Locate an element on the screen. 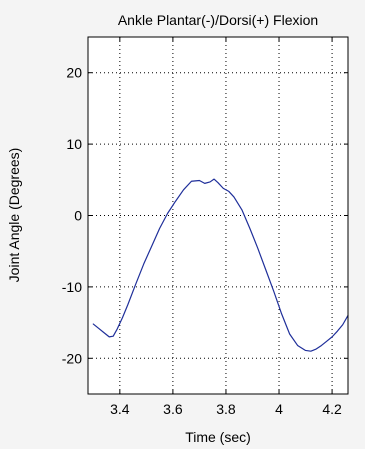 The height and width of the screenshot is (449, 365). x-tick-label: 4.2 is located at coordinates (332, 409).